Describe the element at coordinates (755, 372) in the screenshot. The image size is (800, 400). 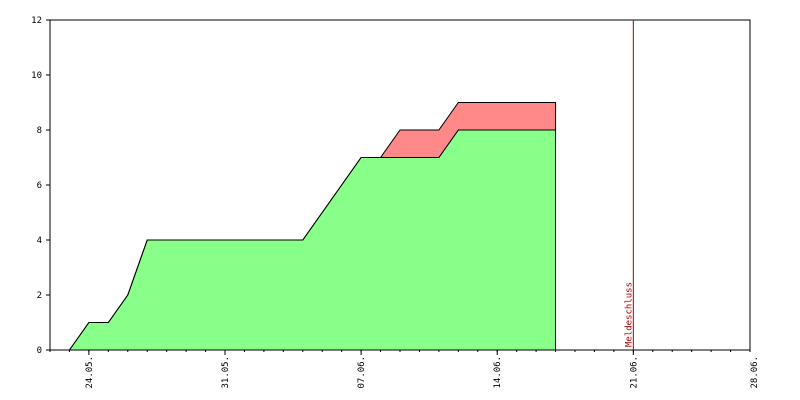
I see `x-tick-label: 28.06.` at that location.